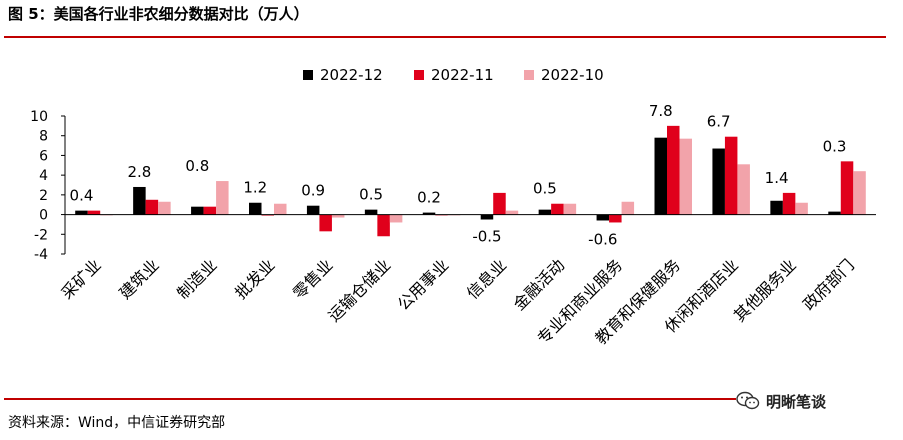  I want to click on y-tick-label: 6, so click(43, 156).